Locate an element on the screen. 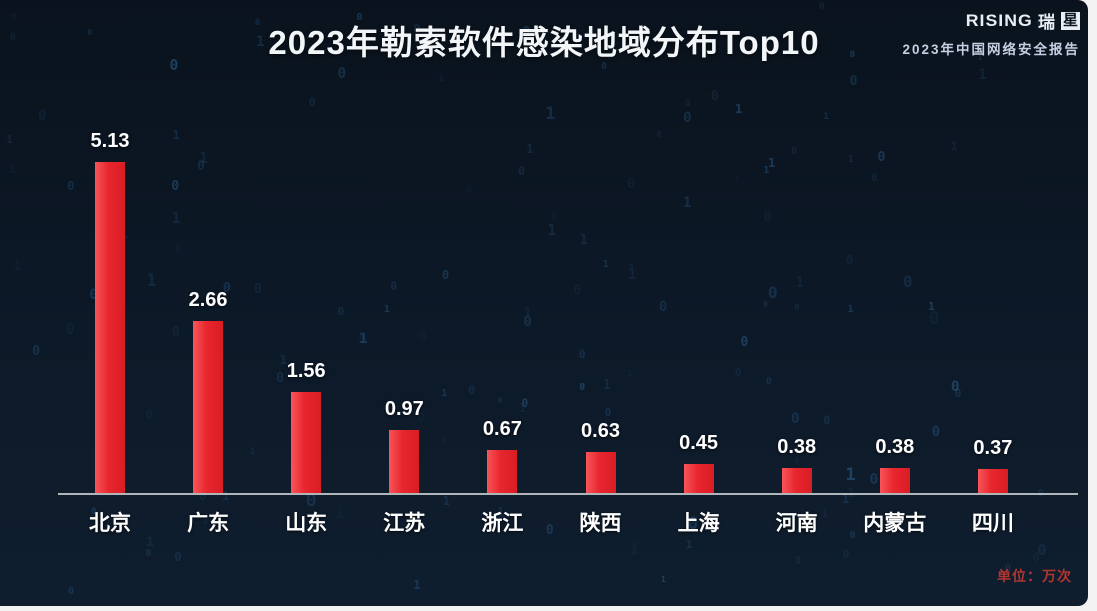 This screenshot has height=611, width=1097. bar-category-label: 河南 is located at coordinates (796, 523).